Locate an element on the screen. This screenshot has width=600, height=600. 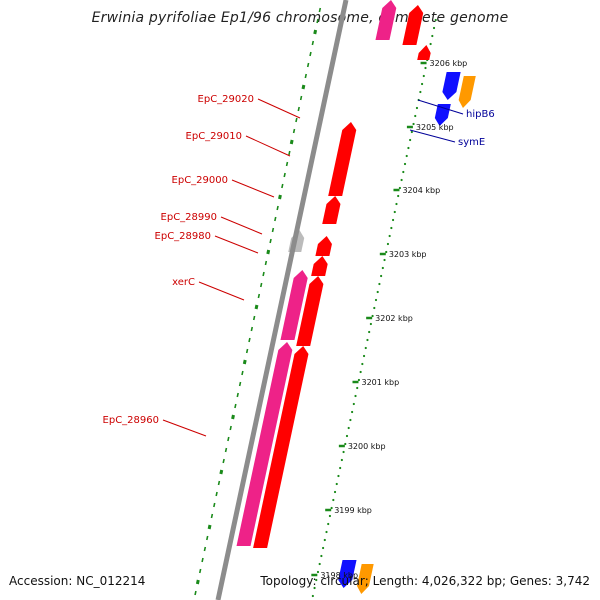
gene-pink-upper is located at coordinates (294, 305).